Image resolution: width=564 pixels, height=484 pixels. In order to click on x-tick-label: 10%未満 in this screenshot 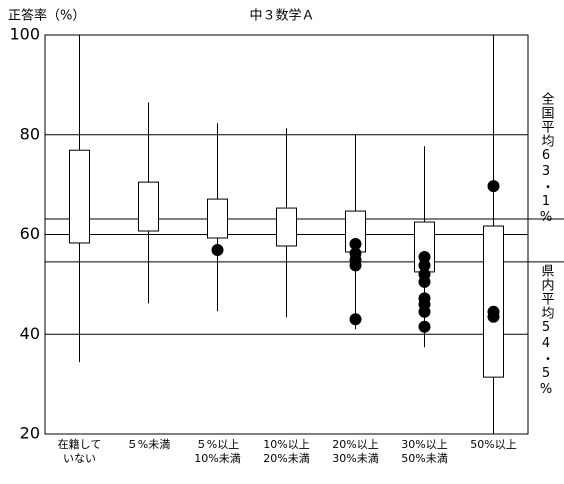, I will do `click(217, 458)`.